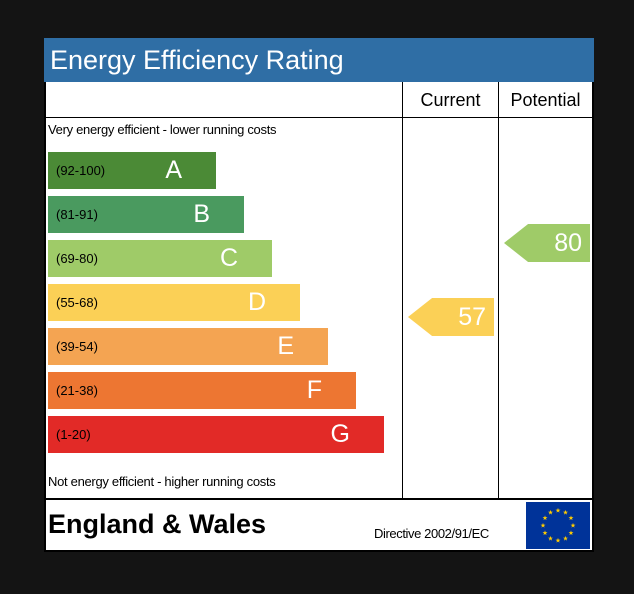 The image size is (634, 594). What do you see at coordinates (45, 317) in the screenshot?
I see `grid-border-left` at bounding box center [45, 317].